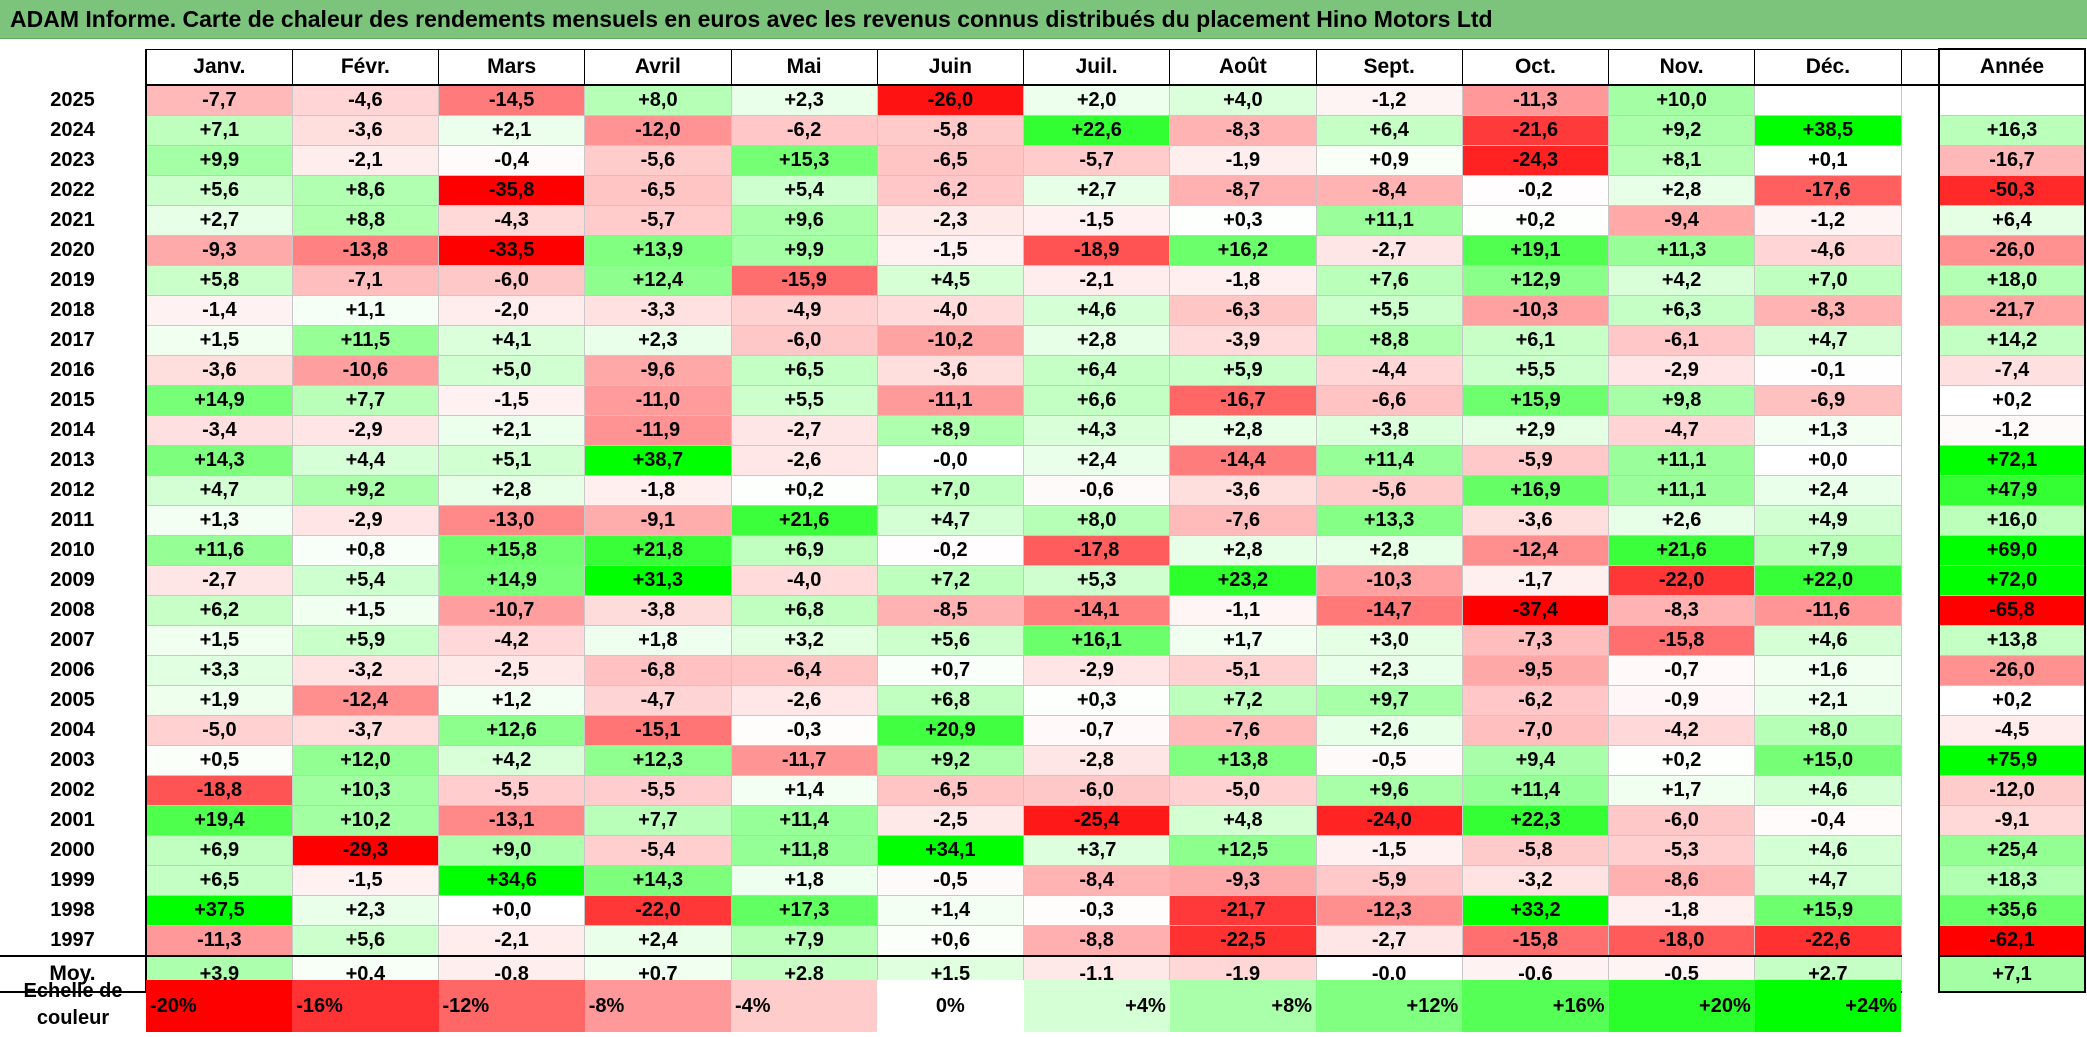 The image size is (2087, 1037). I want to click on return-cell: +11,1, so click(1681, 490).